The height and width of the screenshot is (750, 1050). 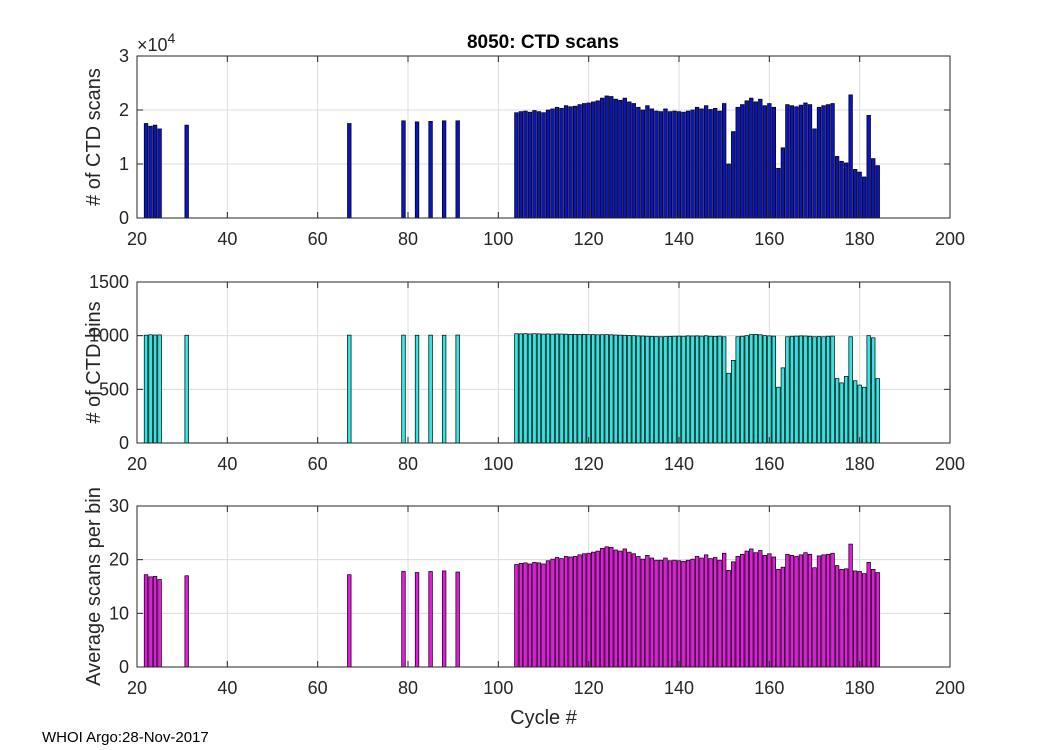 I want to click on x-tick-label: 40, so click(x=227, y=688).